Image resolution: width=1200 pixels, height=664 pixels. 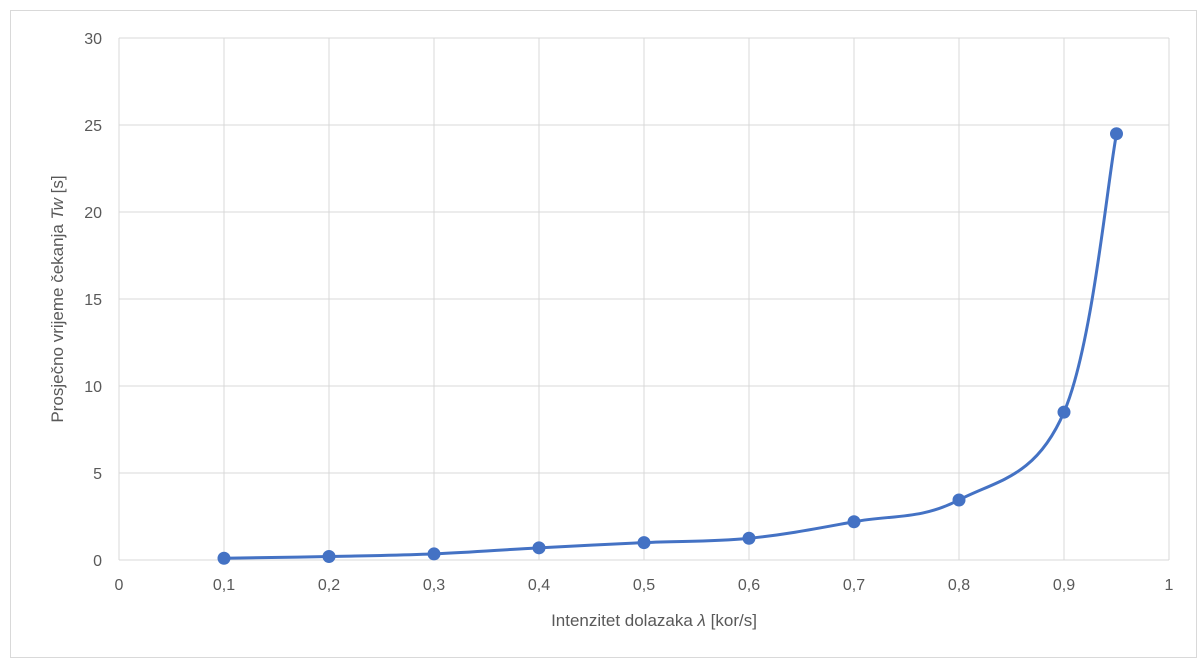 What do you see at coordinates (57, 298) in the screenshot?
I see `y-axis-title: Prosječno vrijeme čekanja Tw [s]` at bounding box center [57, 298].